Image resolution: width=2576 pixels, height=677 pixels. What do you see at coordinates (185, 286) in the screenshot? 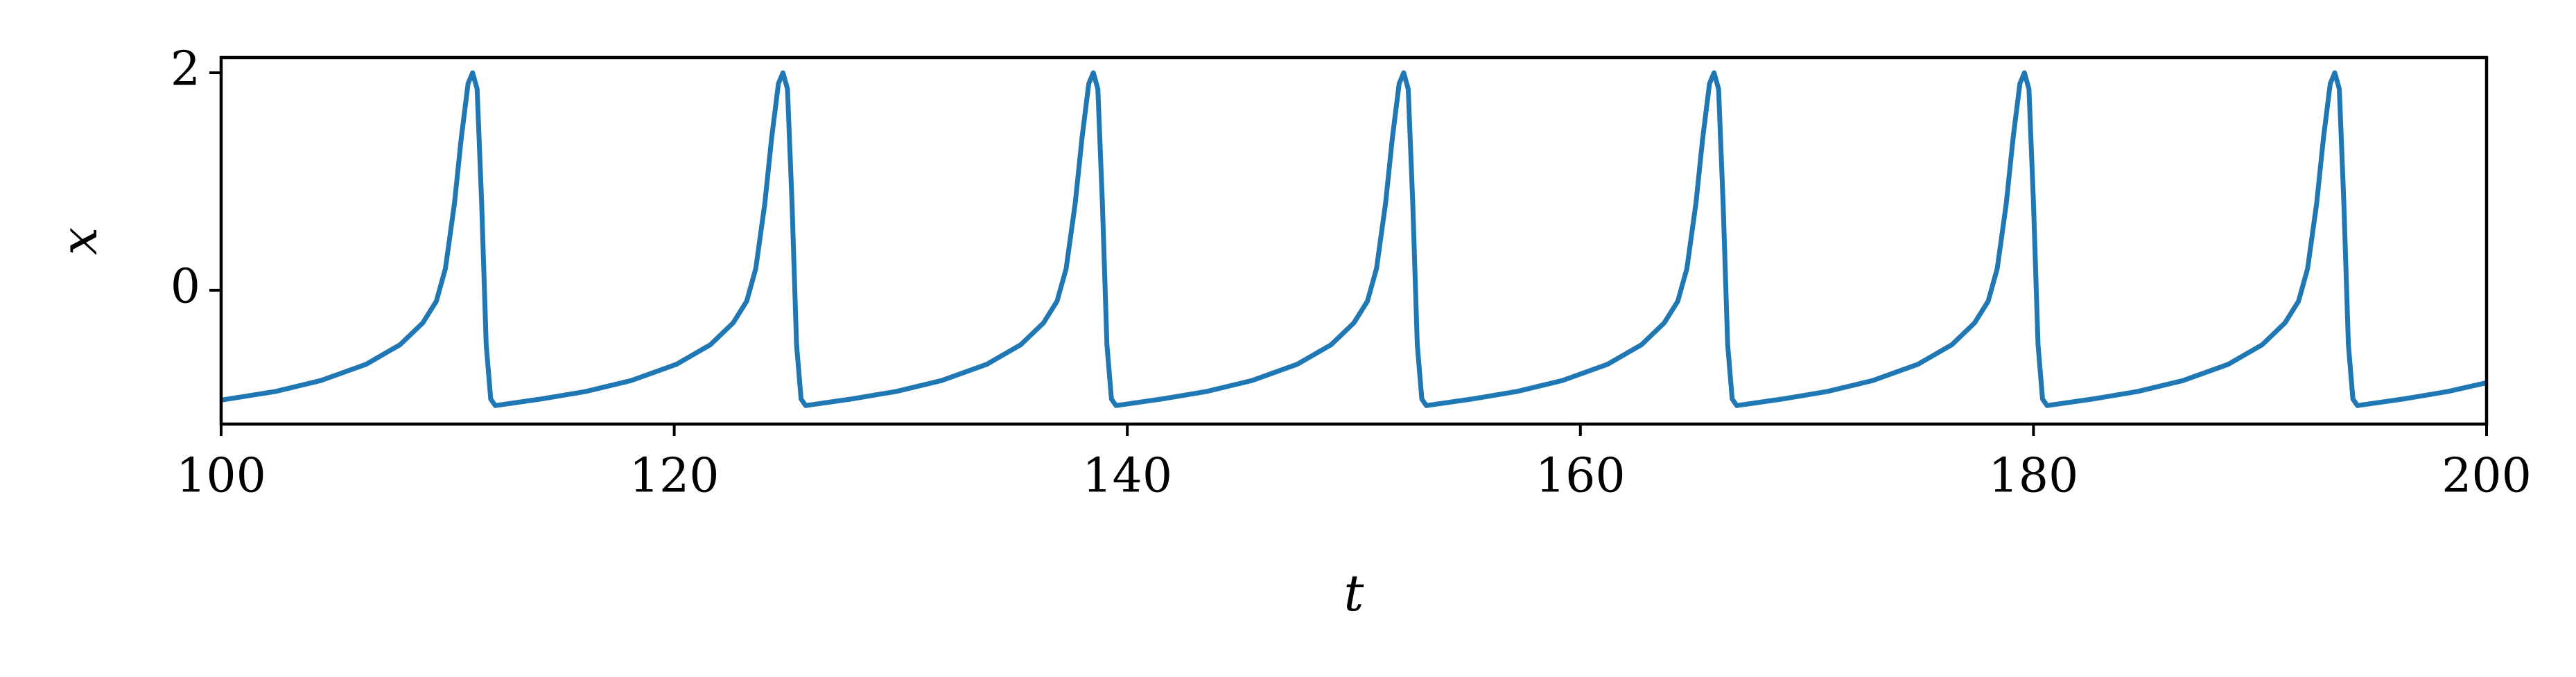
I see `y-tick-label: 0` at bounding box center [185, 286].